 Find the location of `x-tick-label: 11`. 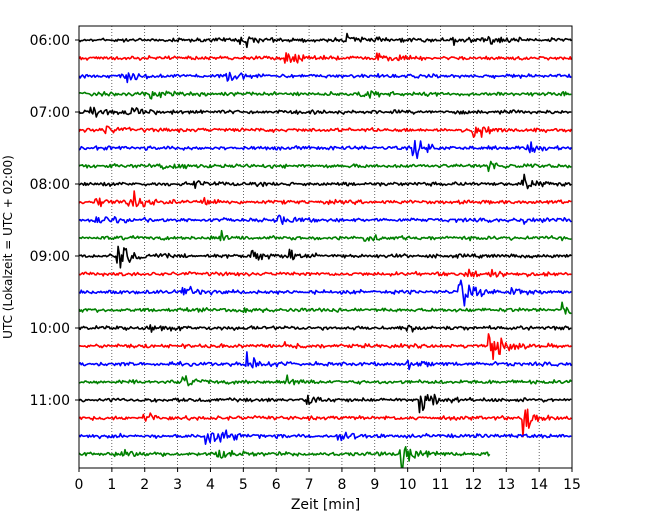

x-tick-label: 11 is located at coordinates (441, 485).